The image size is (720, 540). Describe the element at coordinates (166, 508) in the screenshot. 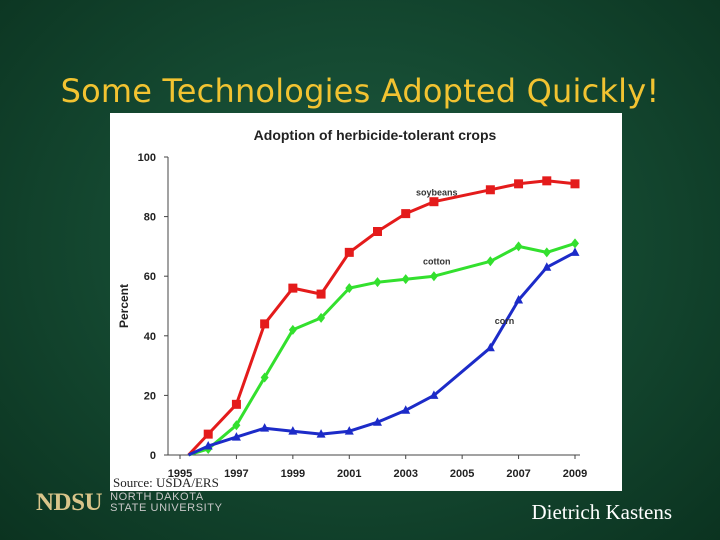

I see `logo-subtitle-line2: STATE UNIVERSITY` at that location.